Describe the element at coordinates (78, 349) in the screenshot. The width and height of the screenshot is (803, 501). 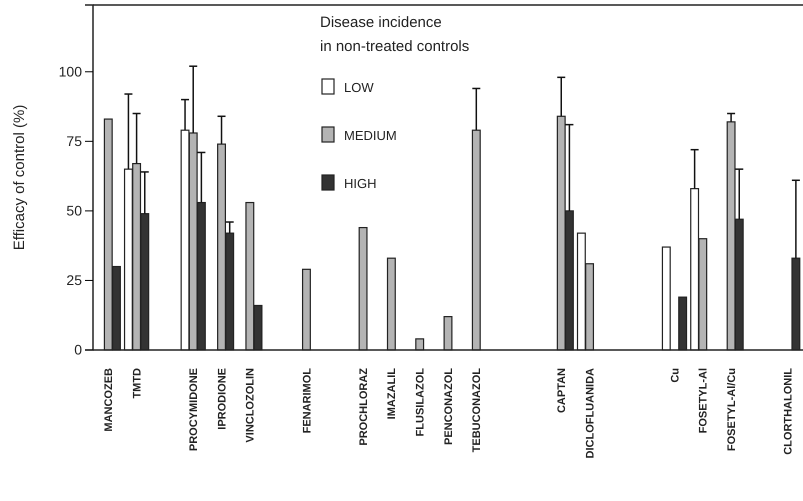
I see `y-tick-label: 0` at that location.